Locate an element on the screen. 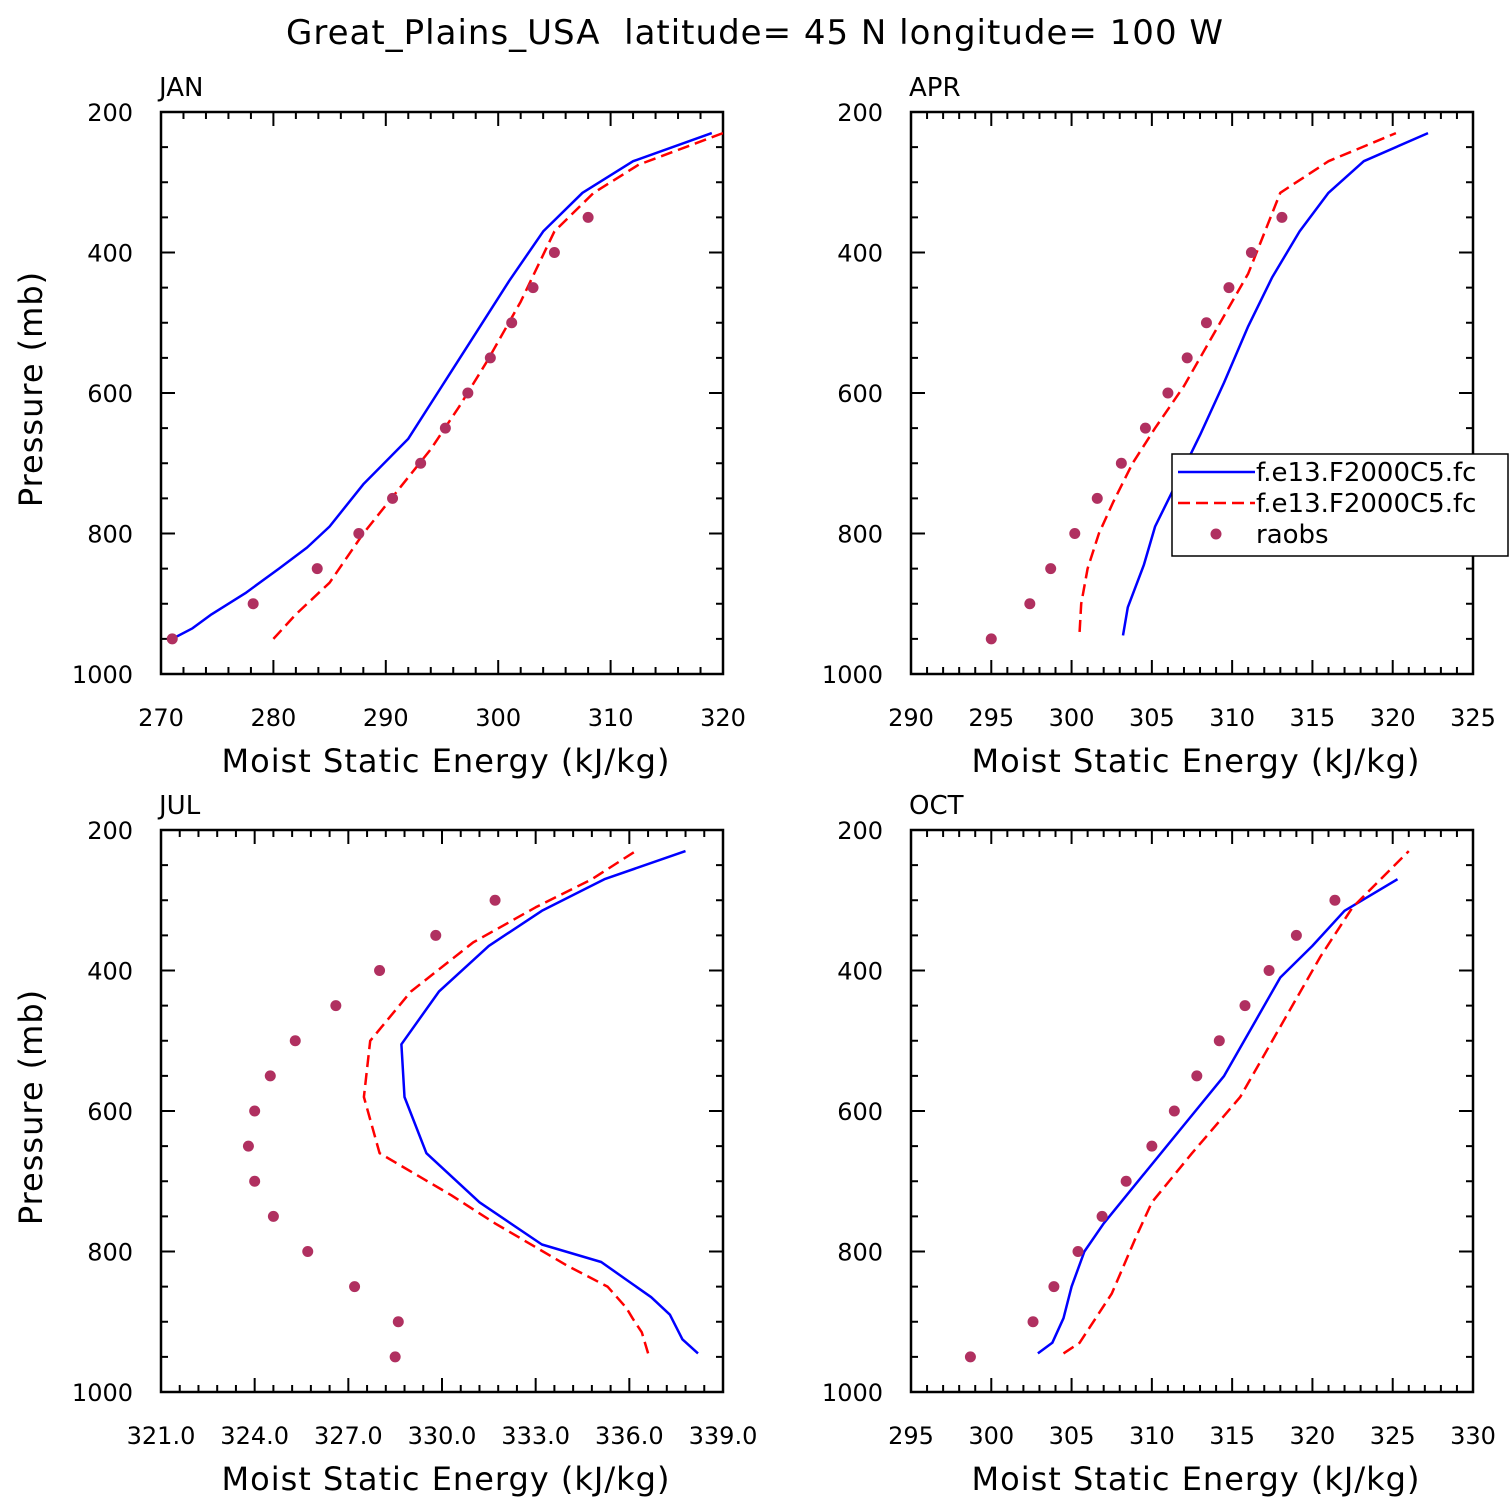 The height and width of the screenshot is (1510, 1510). x-tick-label: 290 is located at coordinates (386, 718).